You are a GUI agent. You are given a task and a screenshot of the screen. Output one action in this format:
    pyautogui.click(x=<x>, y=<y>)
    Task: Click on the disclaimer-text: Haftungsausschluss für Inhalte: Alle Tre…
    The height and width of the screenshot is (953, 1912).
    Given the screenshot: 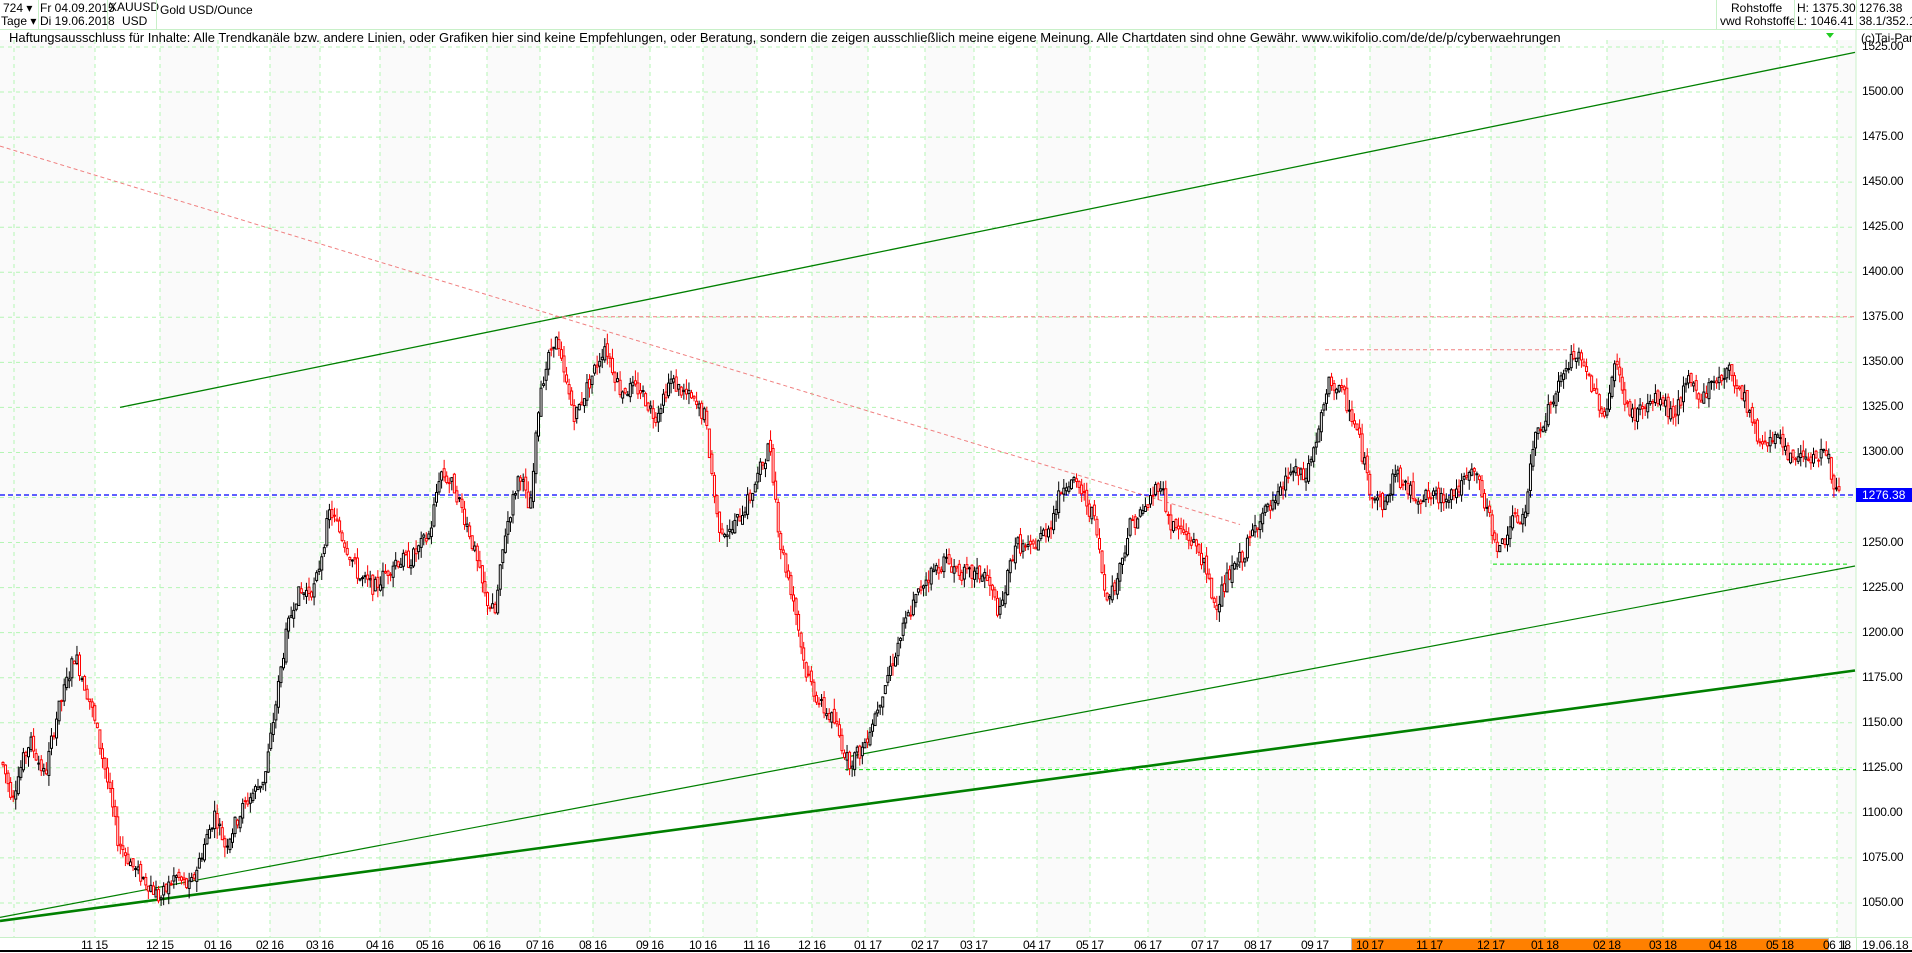 What is the action you would take?
    pyautogui.click(x=785, y=37)
    